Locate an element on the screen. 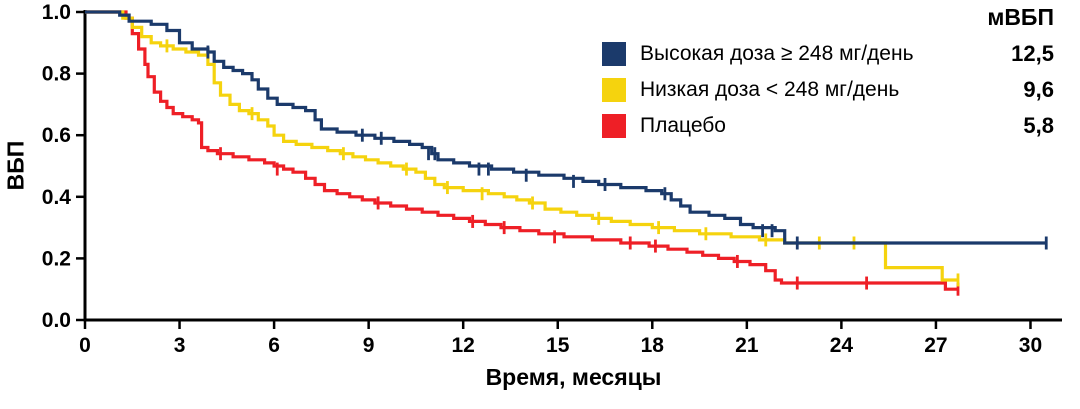  legend-value-placebo: 5,8 is located at coordinates (1038, 125).